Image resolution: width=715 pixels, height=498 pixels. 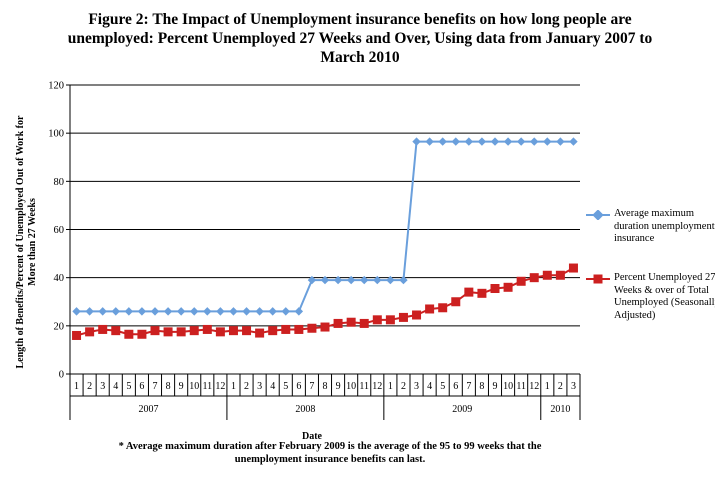 I want to click on y-tick-label: 100, so click(x=56, y=134).